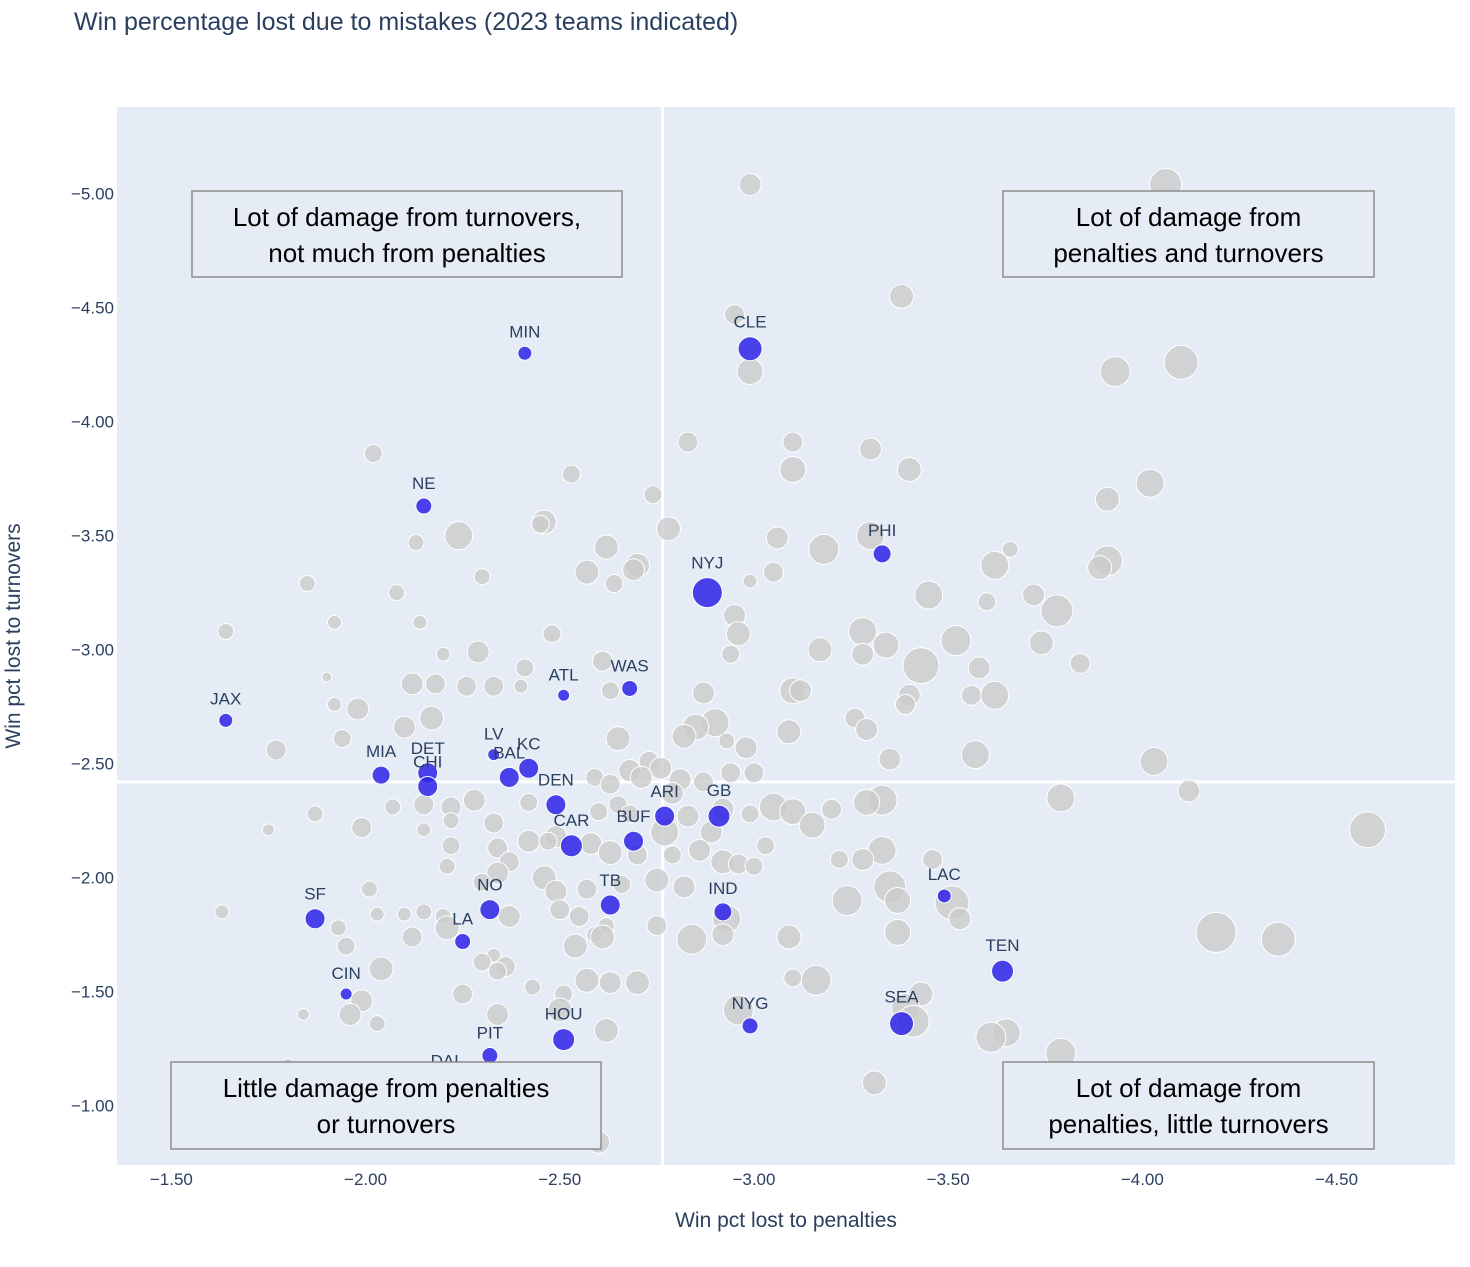  I want to click on team-label-lac: LAC, so click(944, 874).